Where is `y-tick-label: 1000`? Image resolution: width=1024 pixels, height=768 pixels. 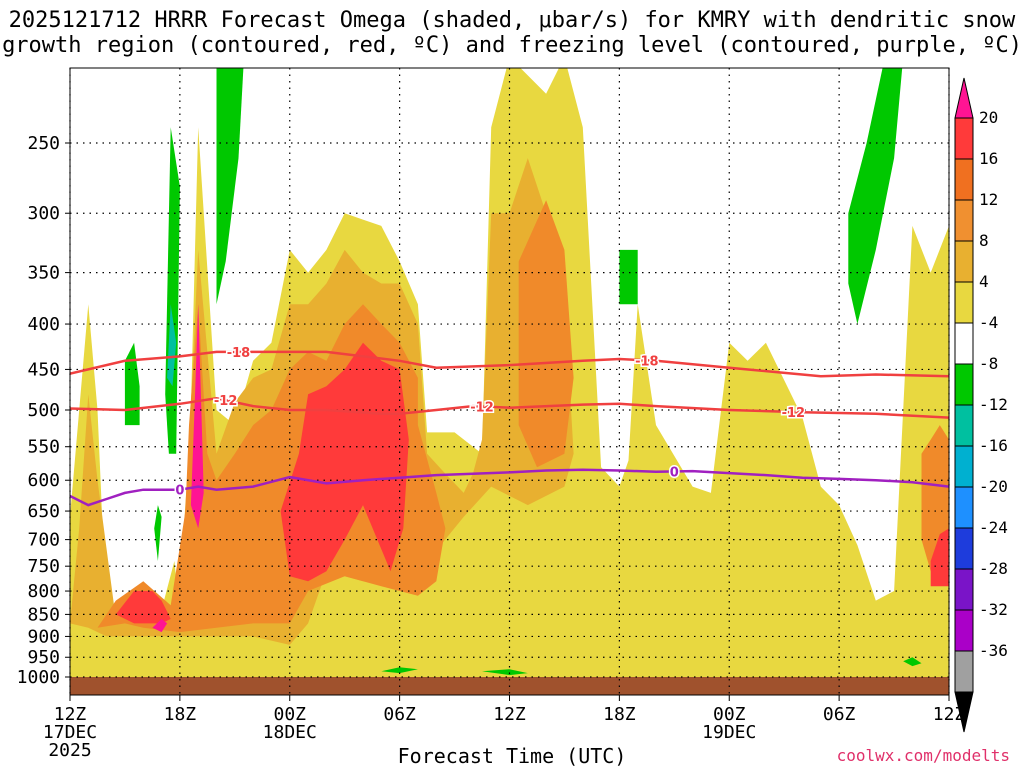 y-tick-label: 1000 is located at coordinates (38, 677).